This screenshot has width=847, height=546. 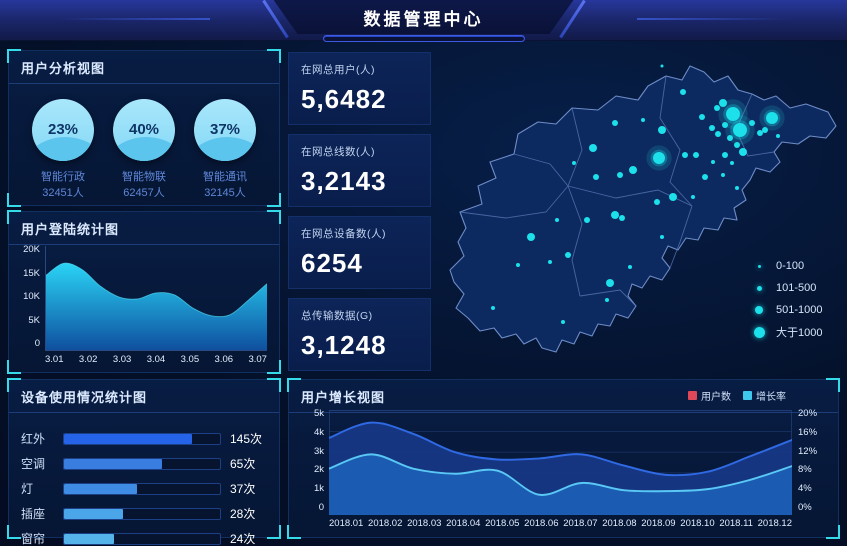 I want to click on gauge-telecom: 37% 智能通讯 32145人, so click(x=225, y=150).